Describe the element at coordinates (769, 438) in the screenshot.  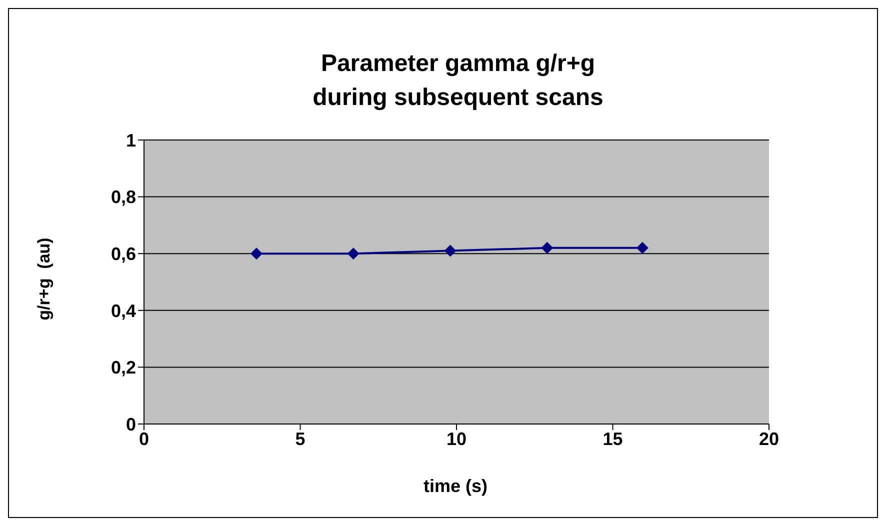
I see `x-tick-label: 20` at that location.